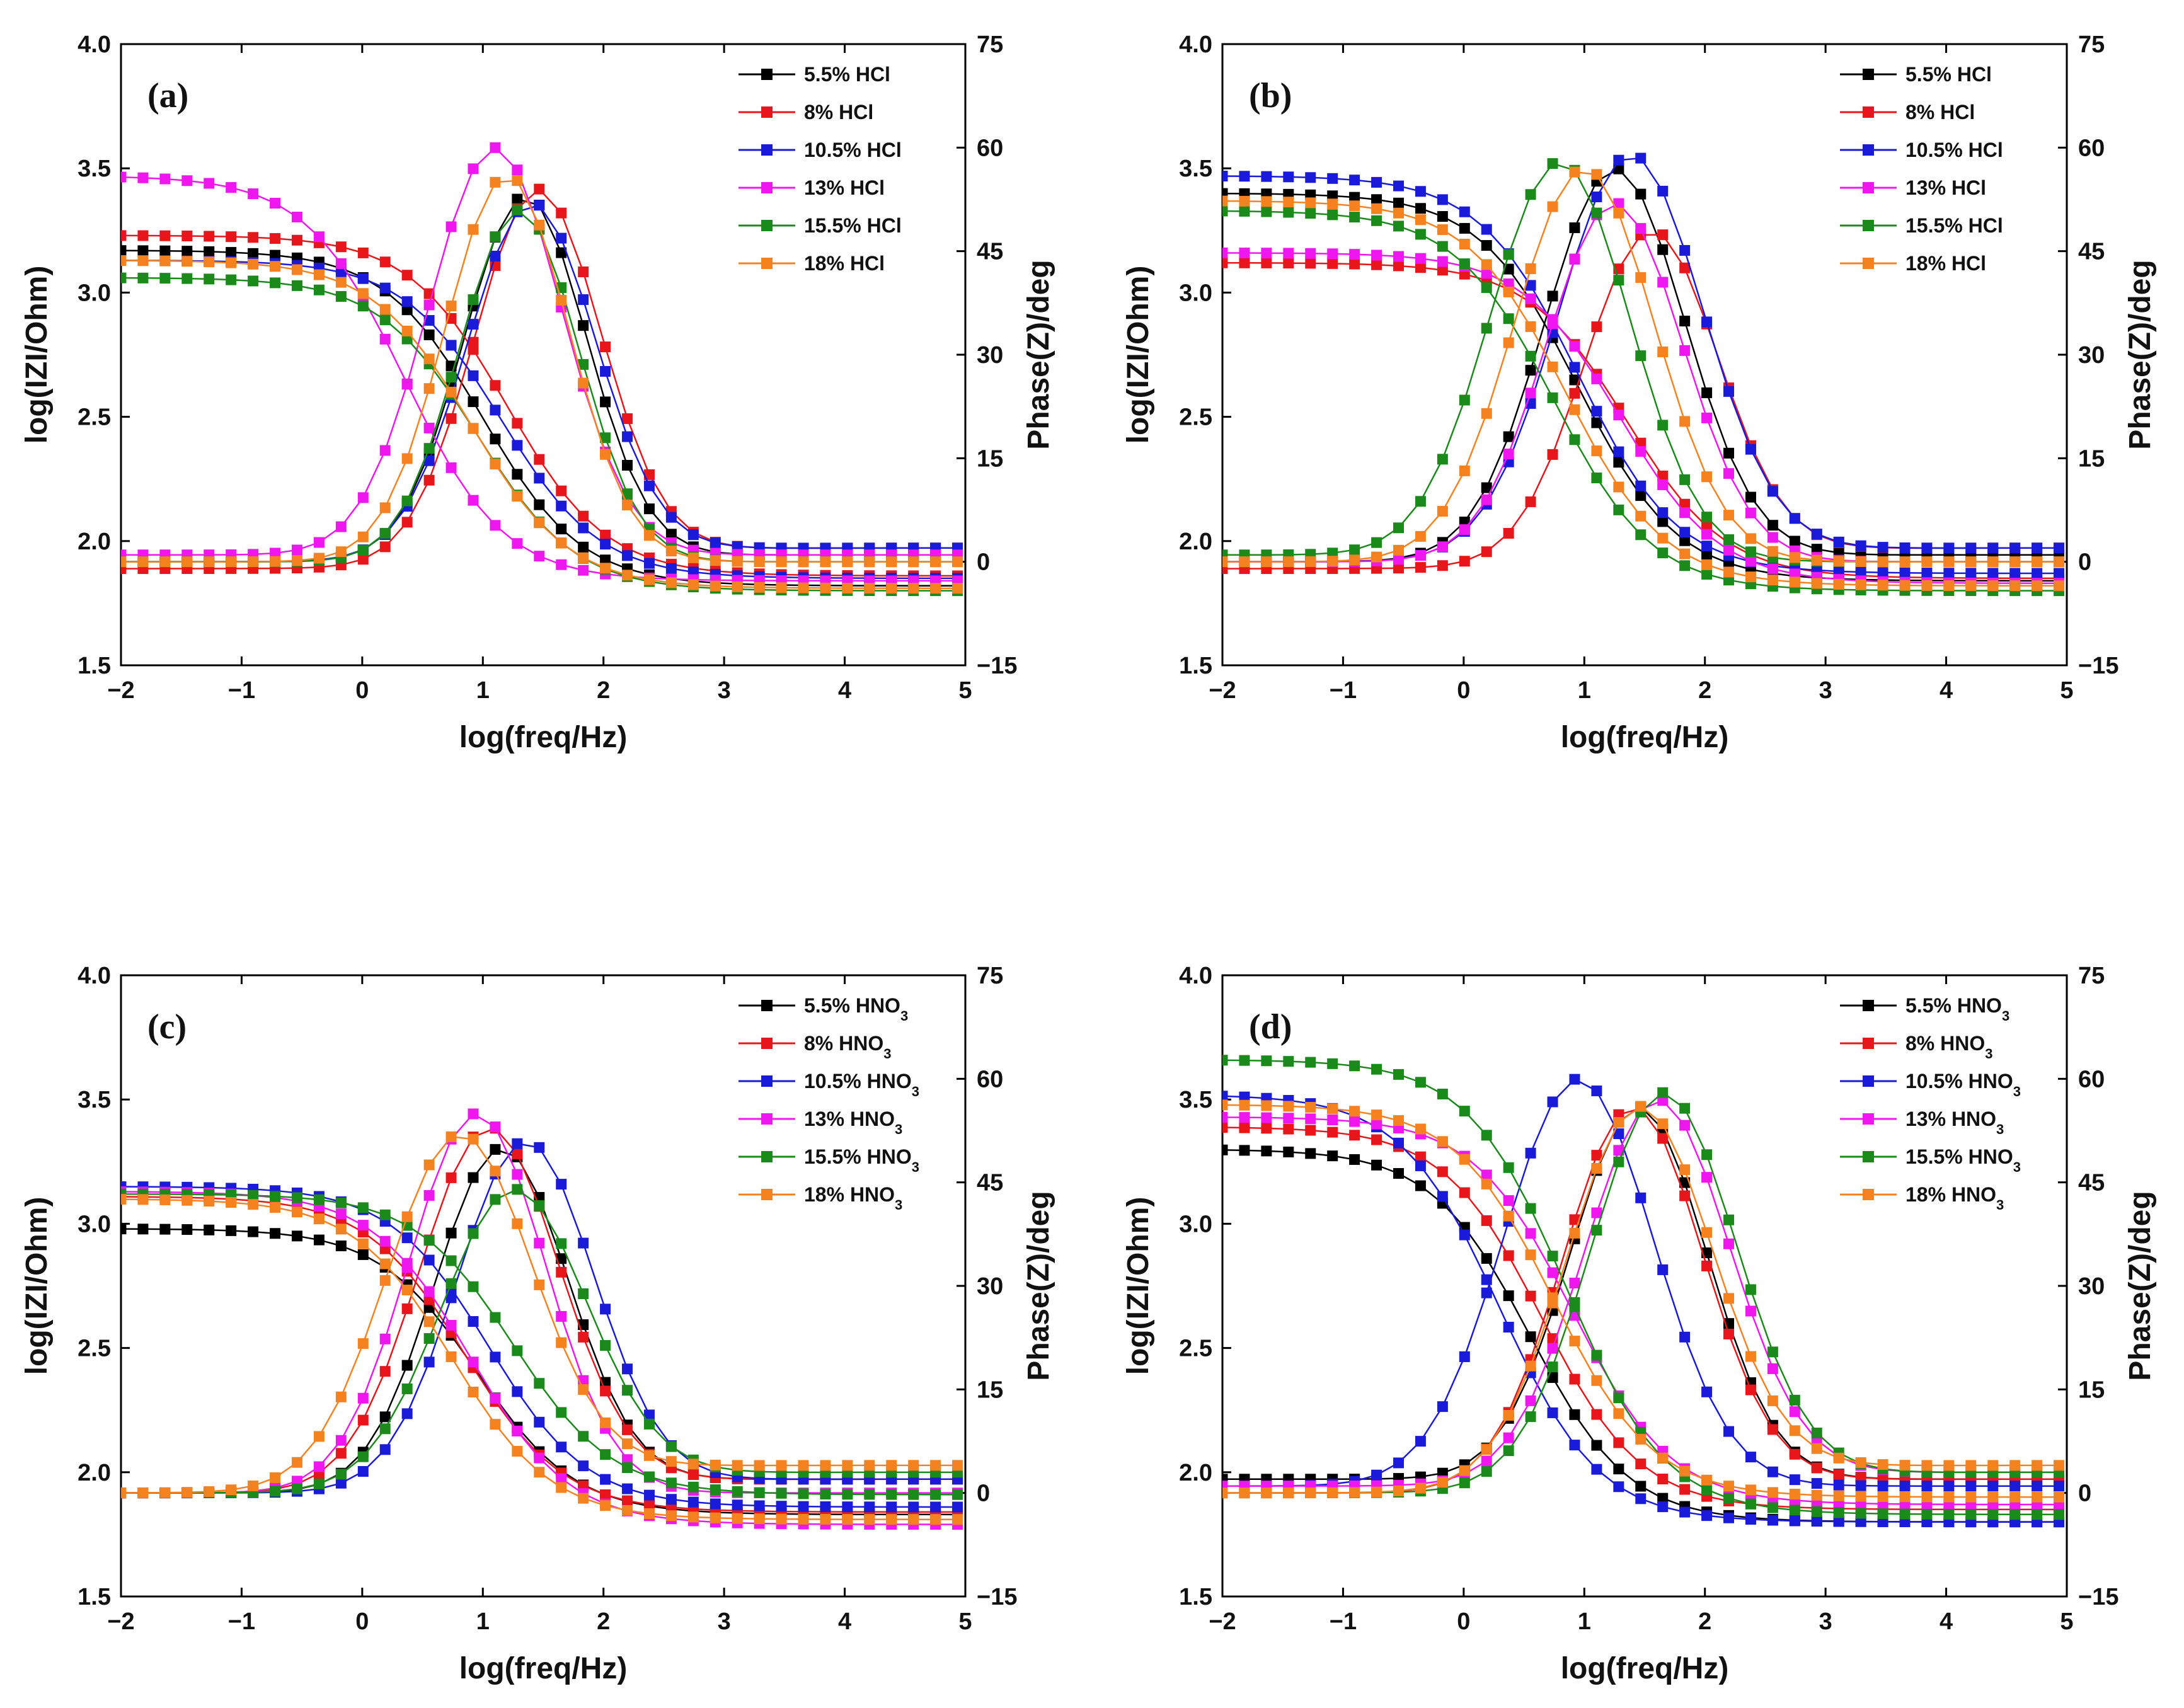  I want to click on legend-label: 8% HNO3, so click(1949, 1047).